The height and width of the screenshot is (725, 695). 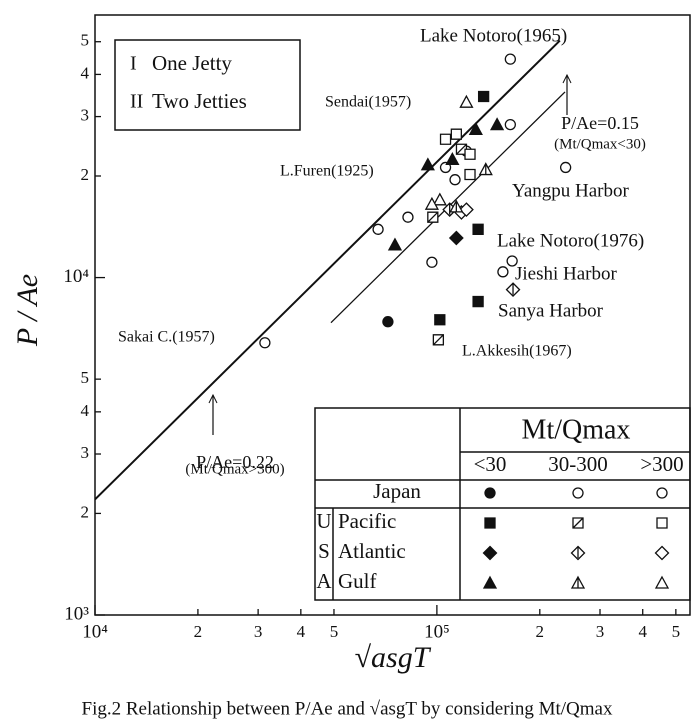 I want to click on annotation: Jieshi Harbor, so click(x=566, y=273).